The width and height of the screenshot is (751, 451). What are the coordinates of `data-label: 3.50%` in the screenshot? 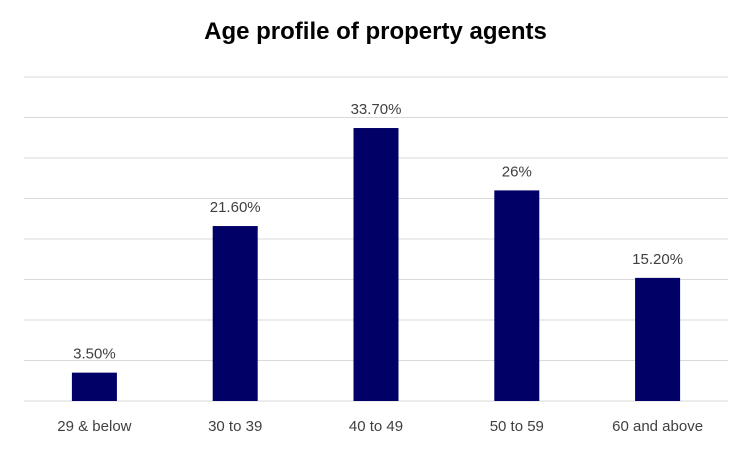 It's located at (94, 354).